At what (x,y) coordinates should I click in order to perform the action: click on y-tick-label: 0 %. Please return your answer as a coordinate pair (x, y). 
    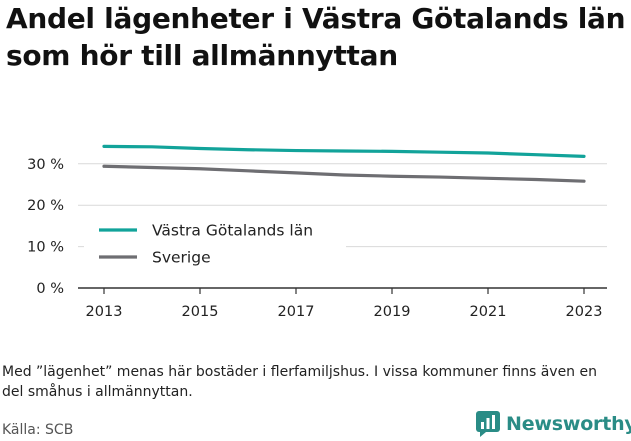
    Looking at the image, I should click on (50, 289).